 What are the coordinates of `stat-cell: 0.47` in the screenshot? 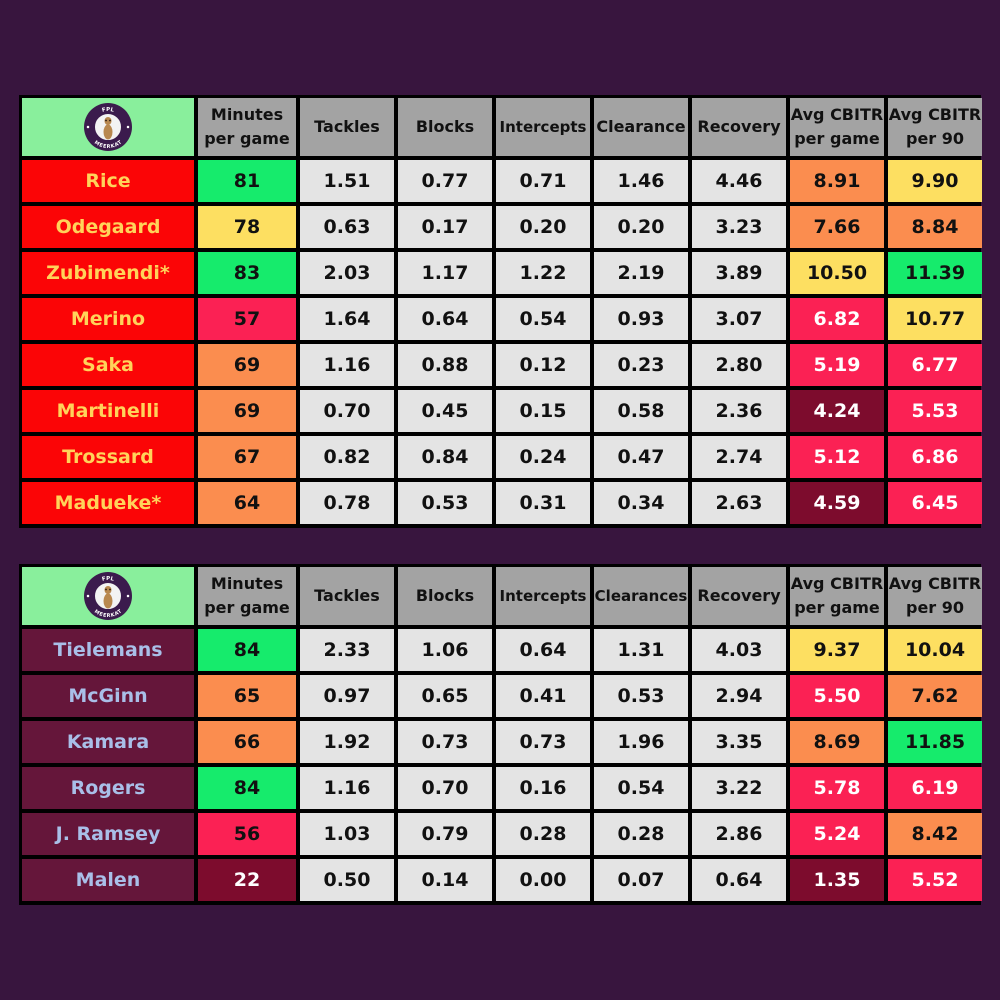 It's located at (641, 457).